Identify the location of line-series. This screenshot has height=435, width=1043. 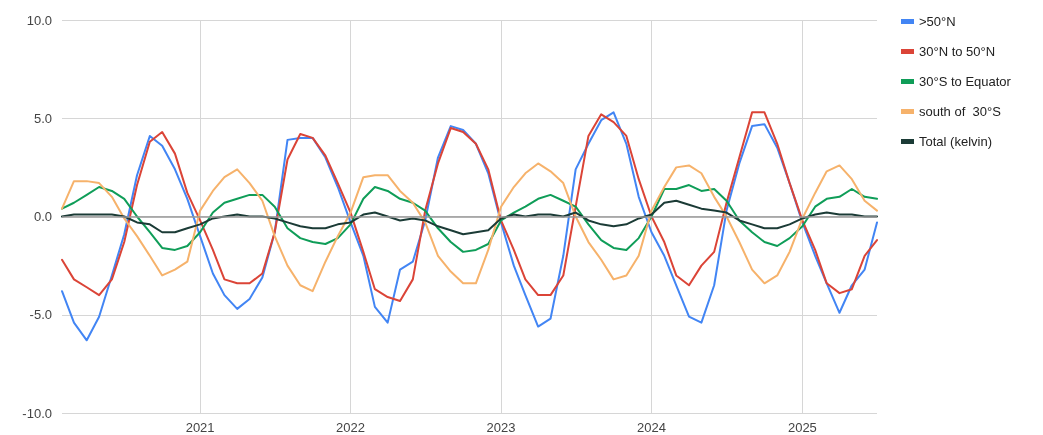
(469, 218).